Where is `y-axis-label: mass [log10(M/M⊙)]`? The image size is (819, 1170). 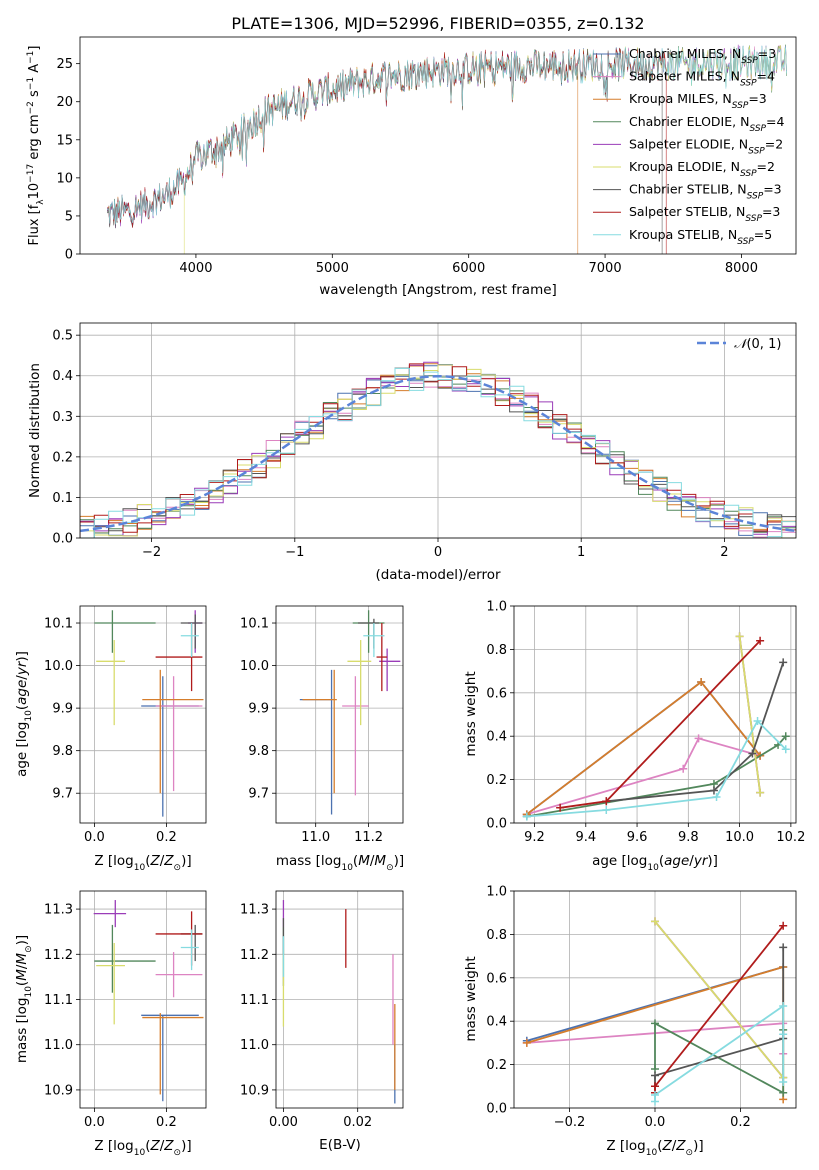
y-axis-label: mass [log10(M/M⊙)] is located at coordinates (24, 999).